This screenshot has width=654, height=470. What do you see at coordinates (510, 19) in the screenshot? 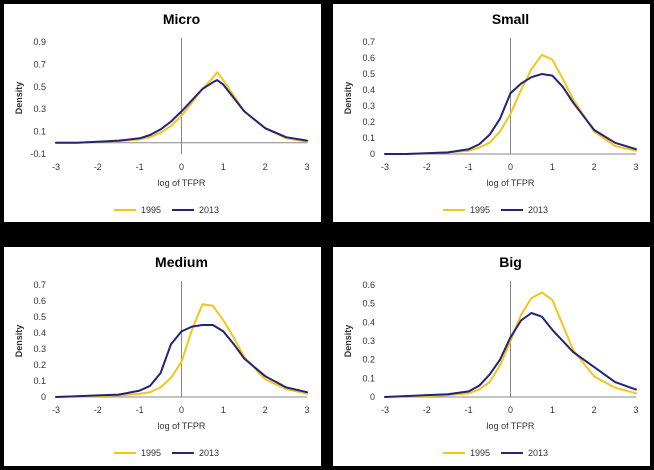
I see `chart-title: Small` at bounding box center [510, 19].